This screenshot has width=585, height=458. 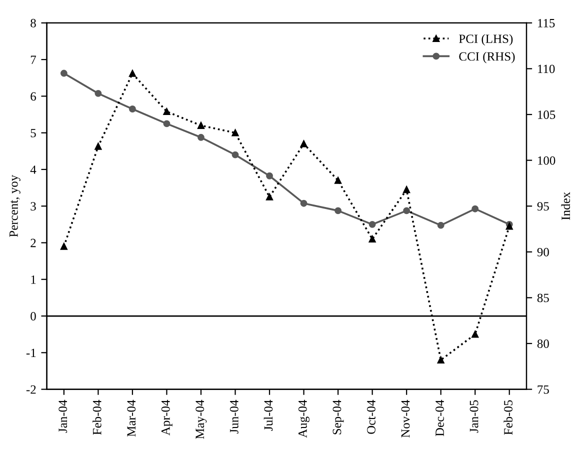 What do you see at coordinates (371, 417) in the screenshot?
I see `x-tick-label: Oct-04` at bounding box center [371, 417].